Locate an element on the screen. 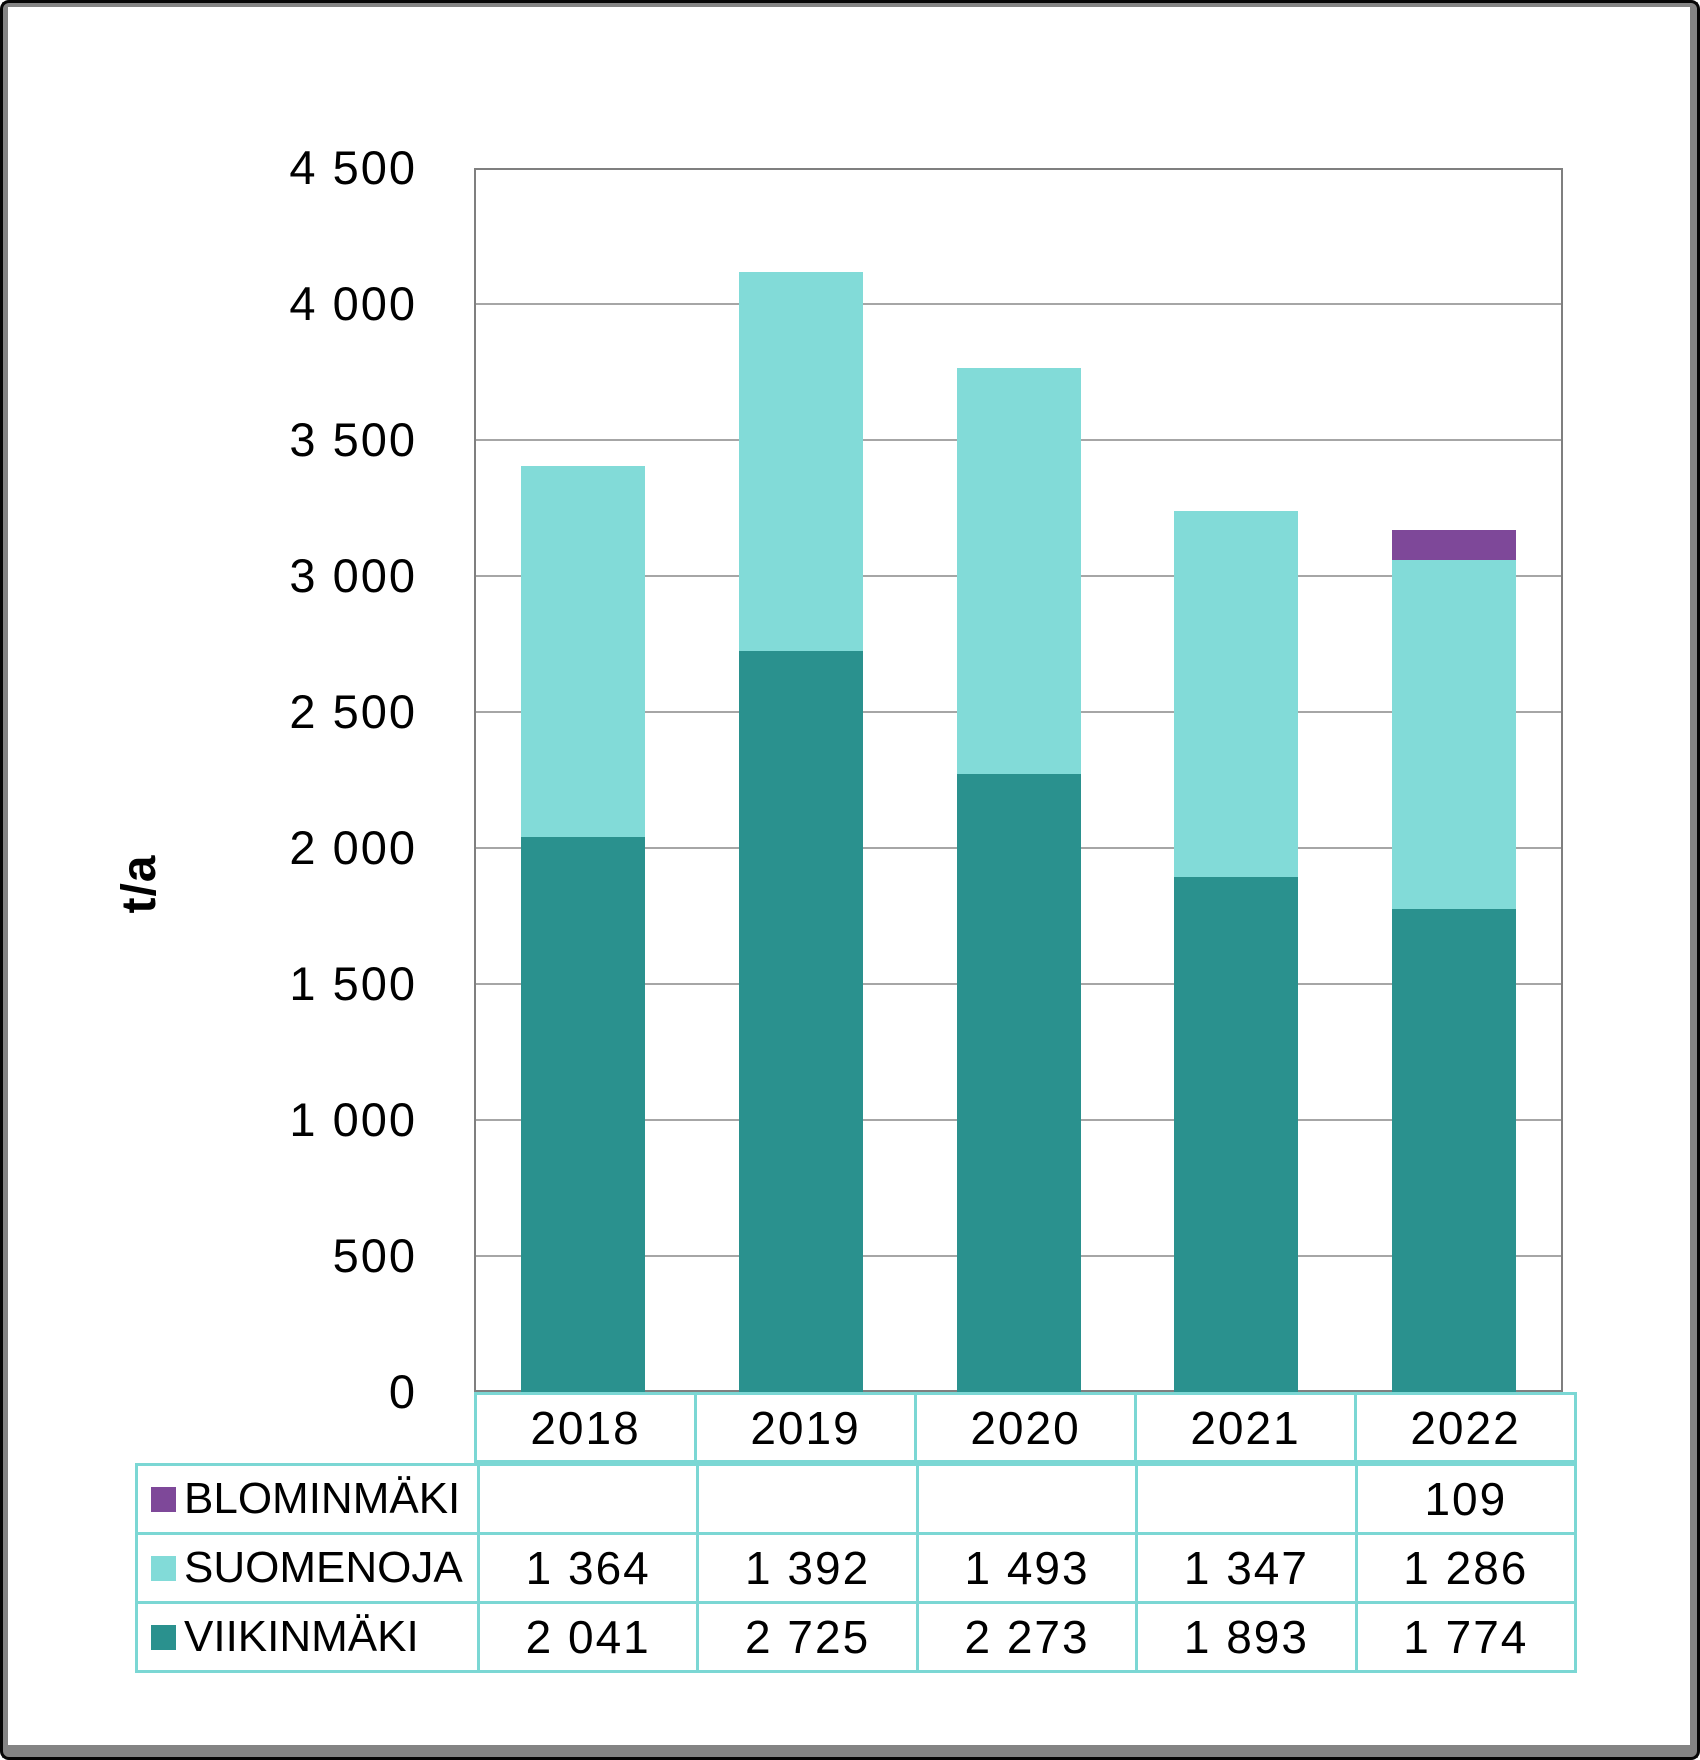 The height and width of the screenshot is (1760, 1700). bar-segment-2021-suomenoja is located at coordinates (1236, 694).